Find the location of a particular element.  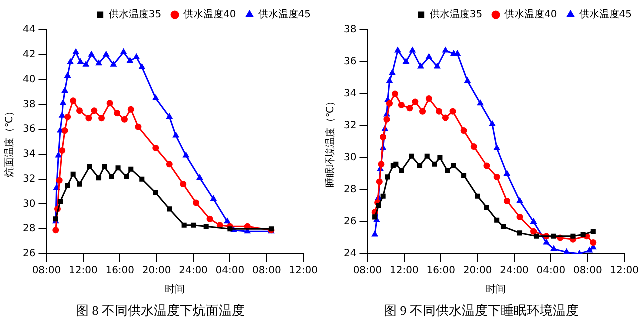

y-tick-label: 42 is located at coordinates (29, 54).